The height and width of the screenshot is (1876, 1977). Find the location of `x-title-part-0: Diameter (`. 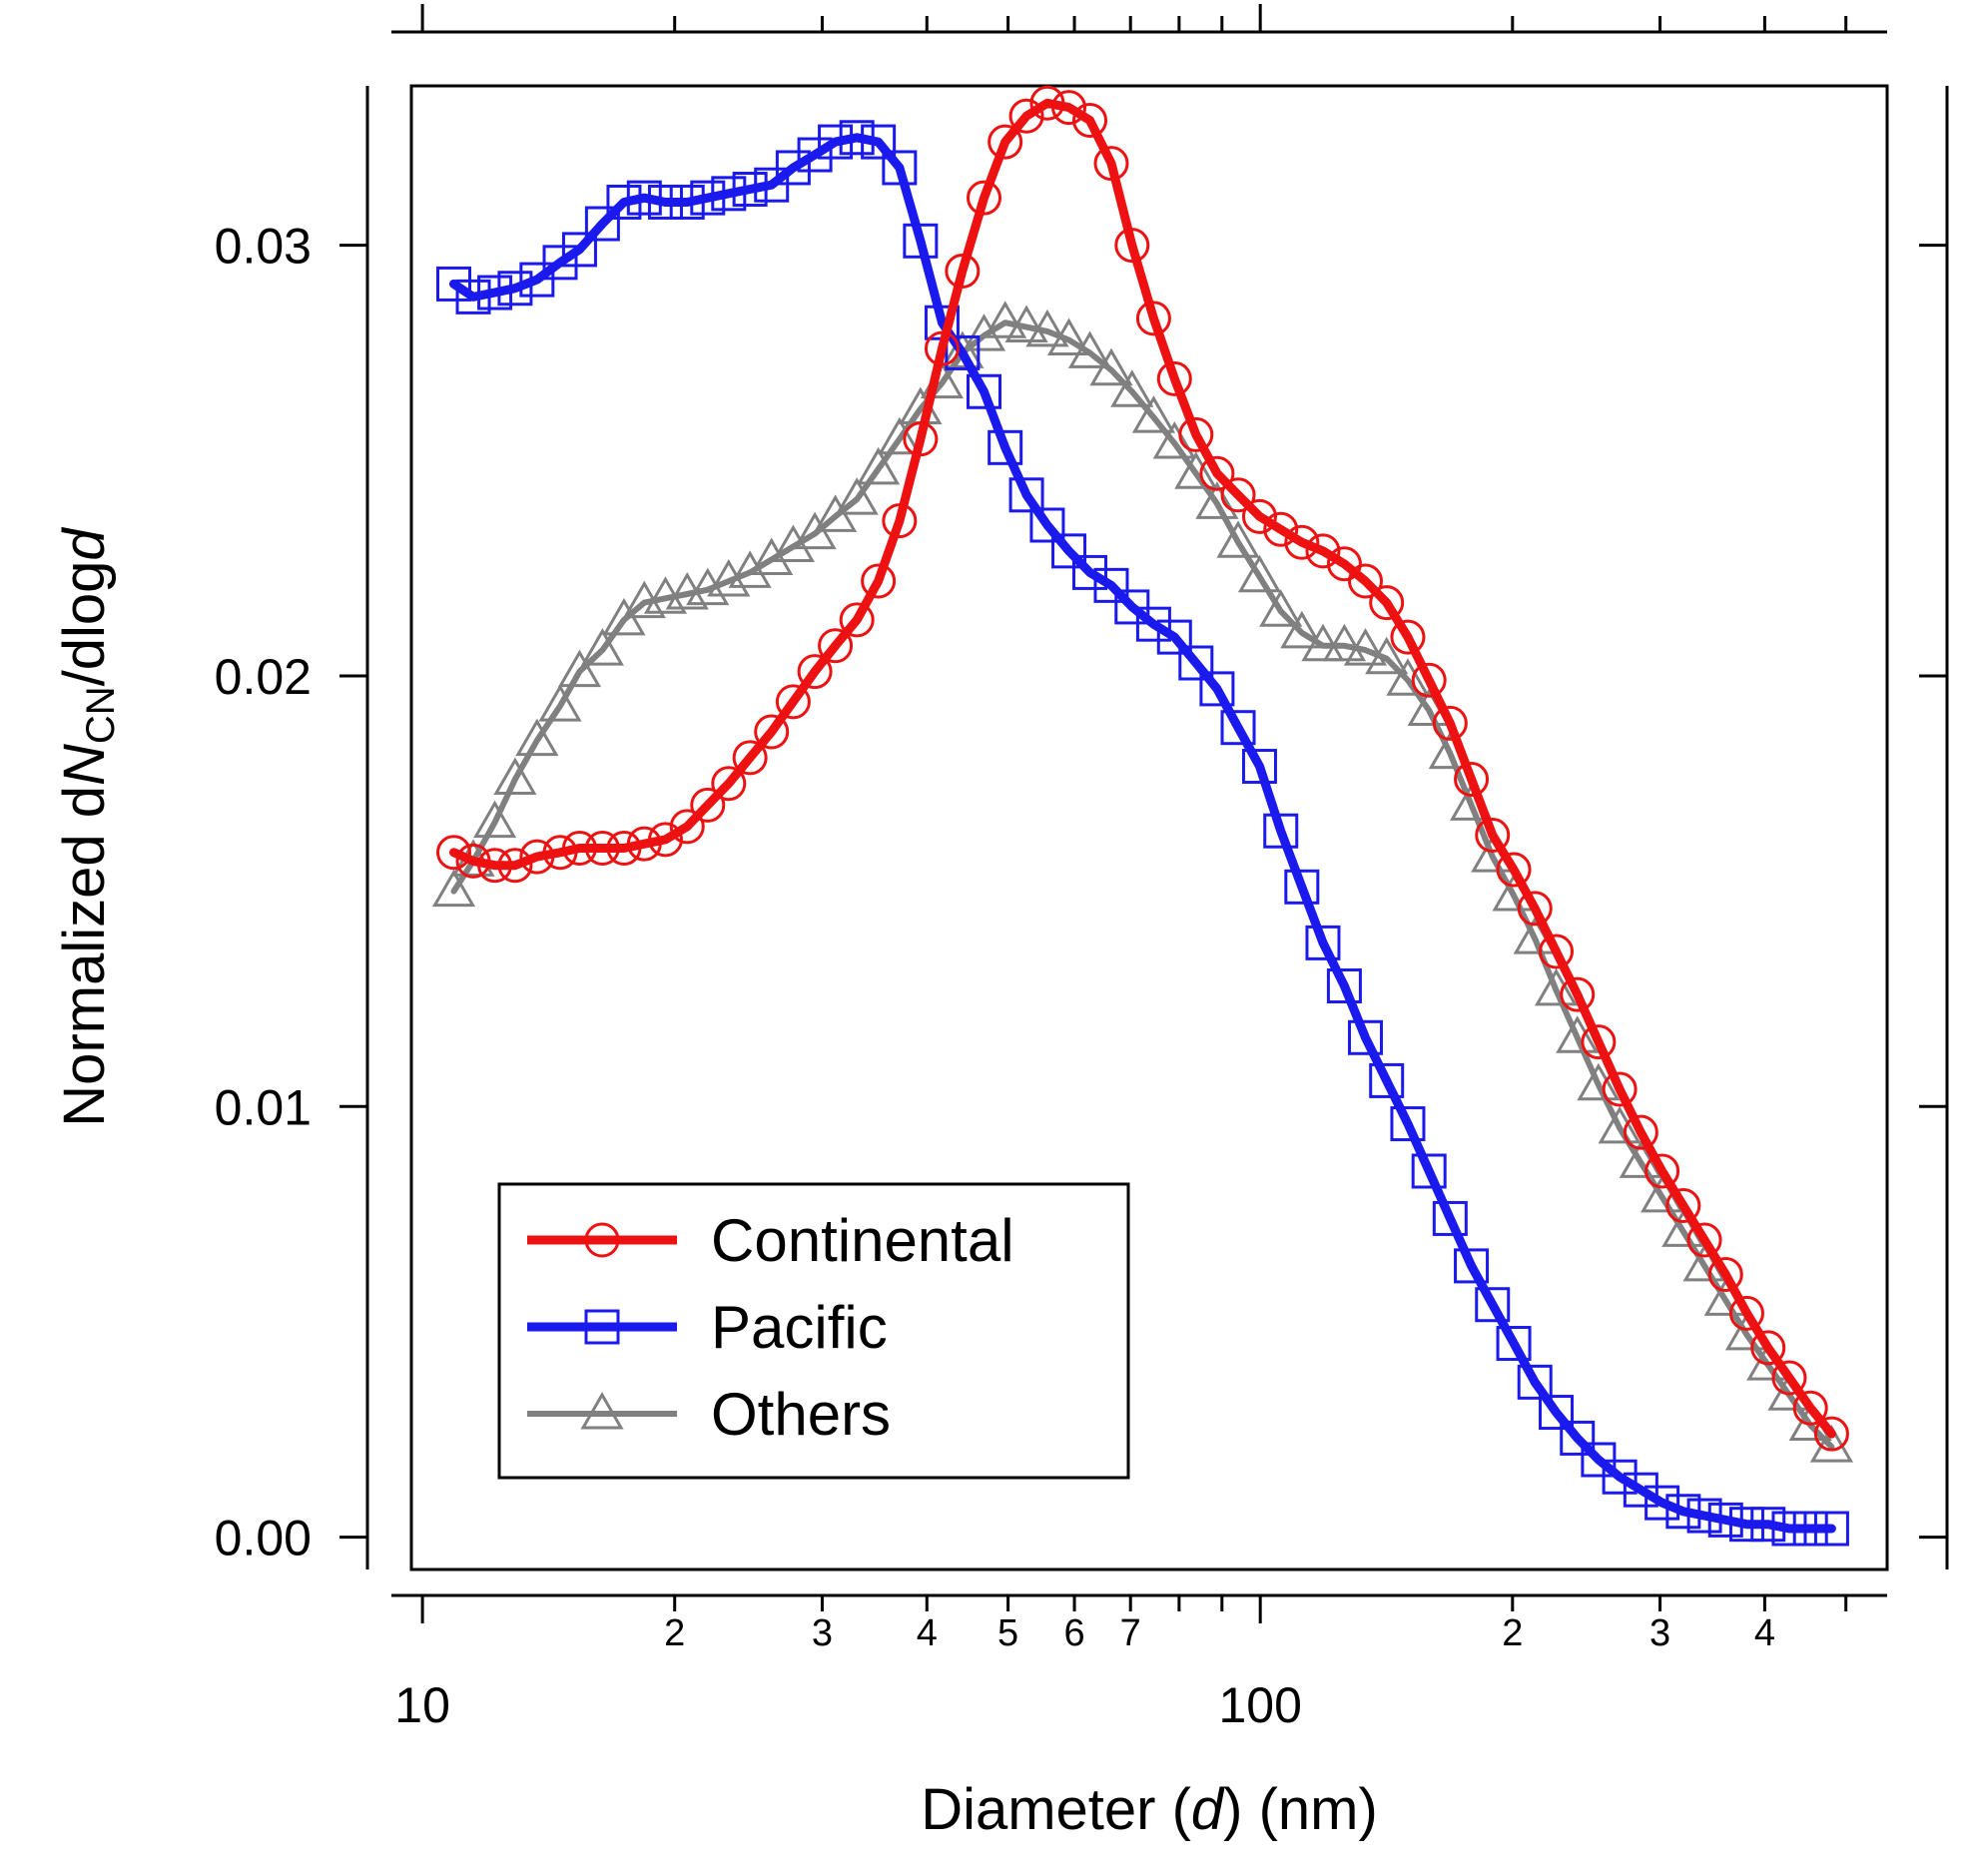

x-title-part-0: Diameter ( is located at coordinates (1056, 1809).